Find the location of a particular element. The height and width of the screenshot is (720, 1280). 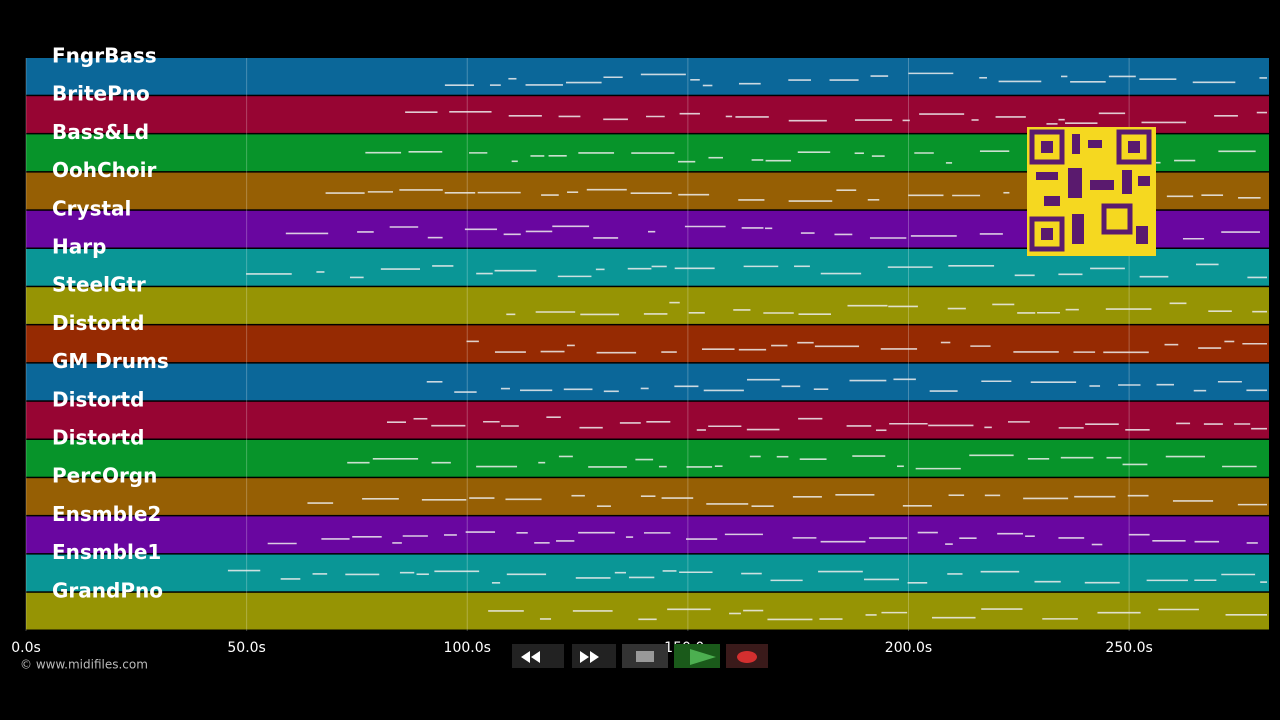

track-name: GM Drums is located at coordinates (110, 361).